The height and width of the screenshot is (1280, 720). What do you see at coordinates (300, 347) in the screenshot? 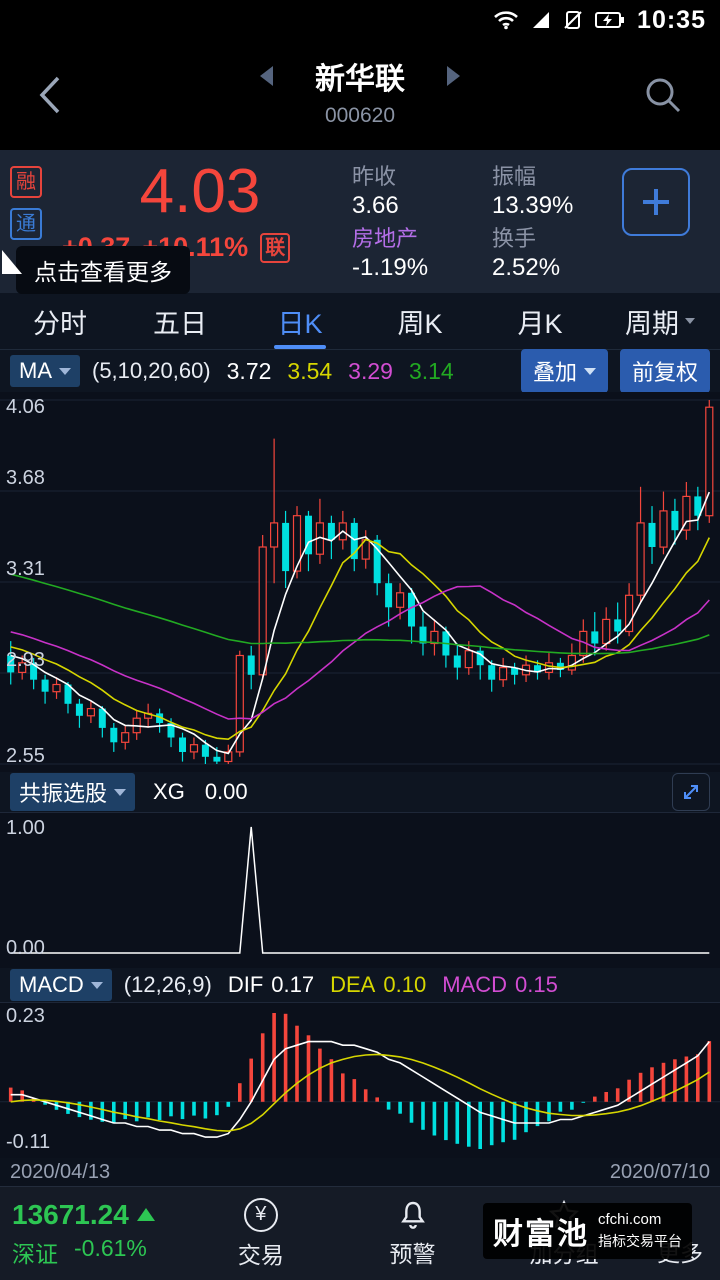
I see `active-tab-underline` at bounding box center [300, 347].